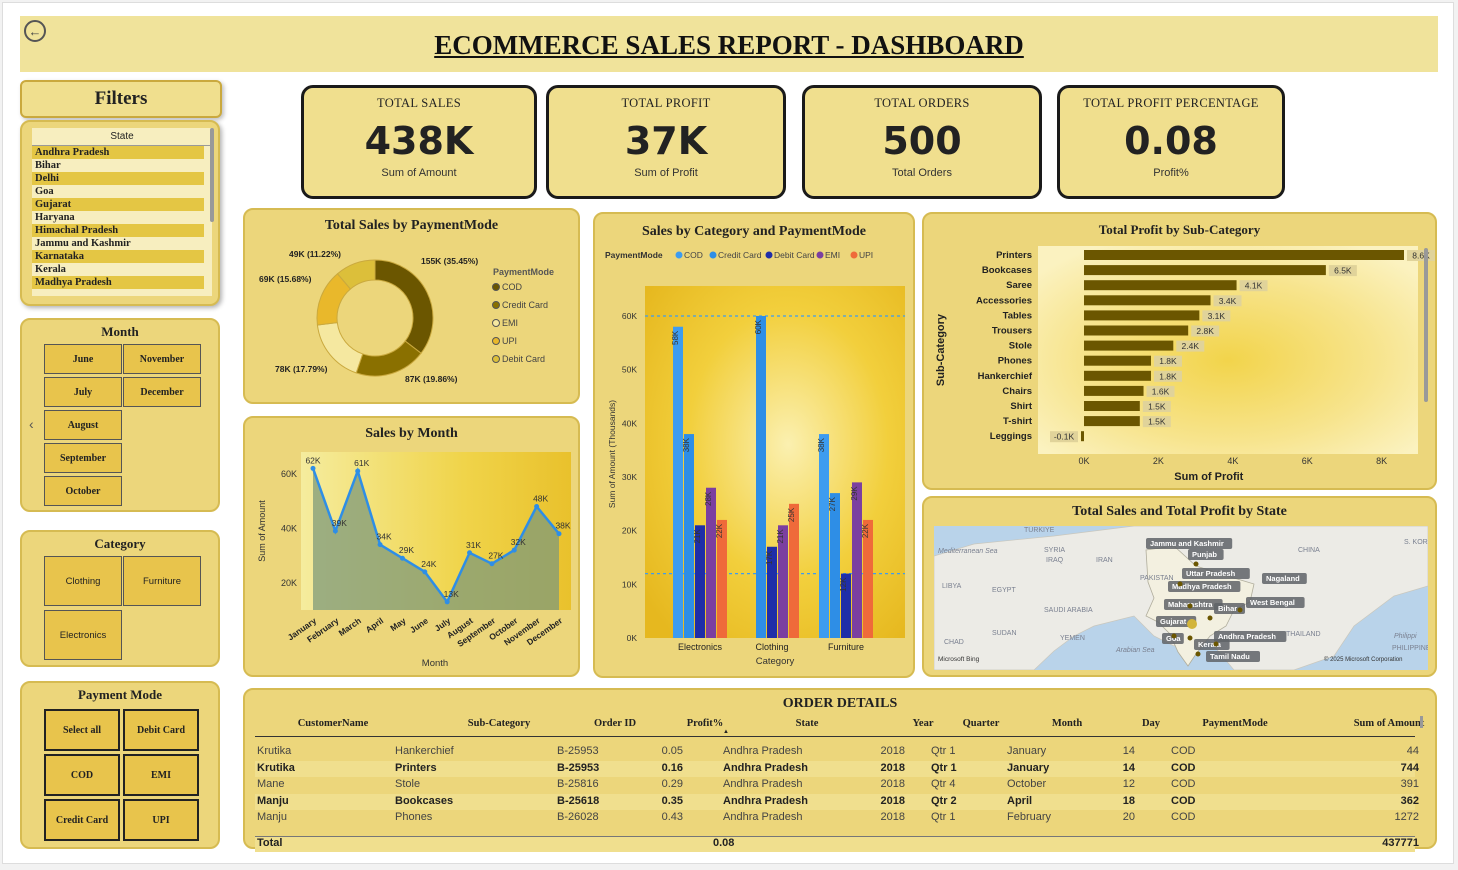 This screenshot has height=870, width=1458. I want to click on category-button: Furniture, so click(162, 581).